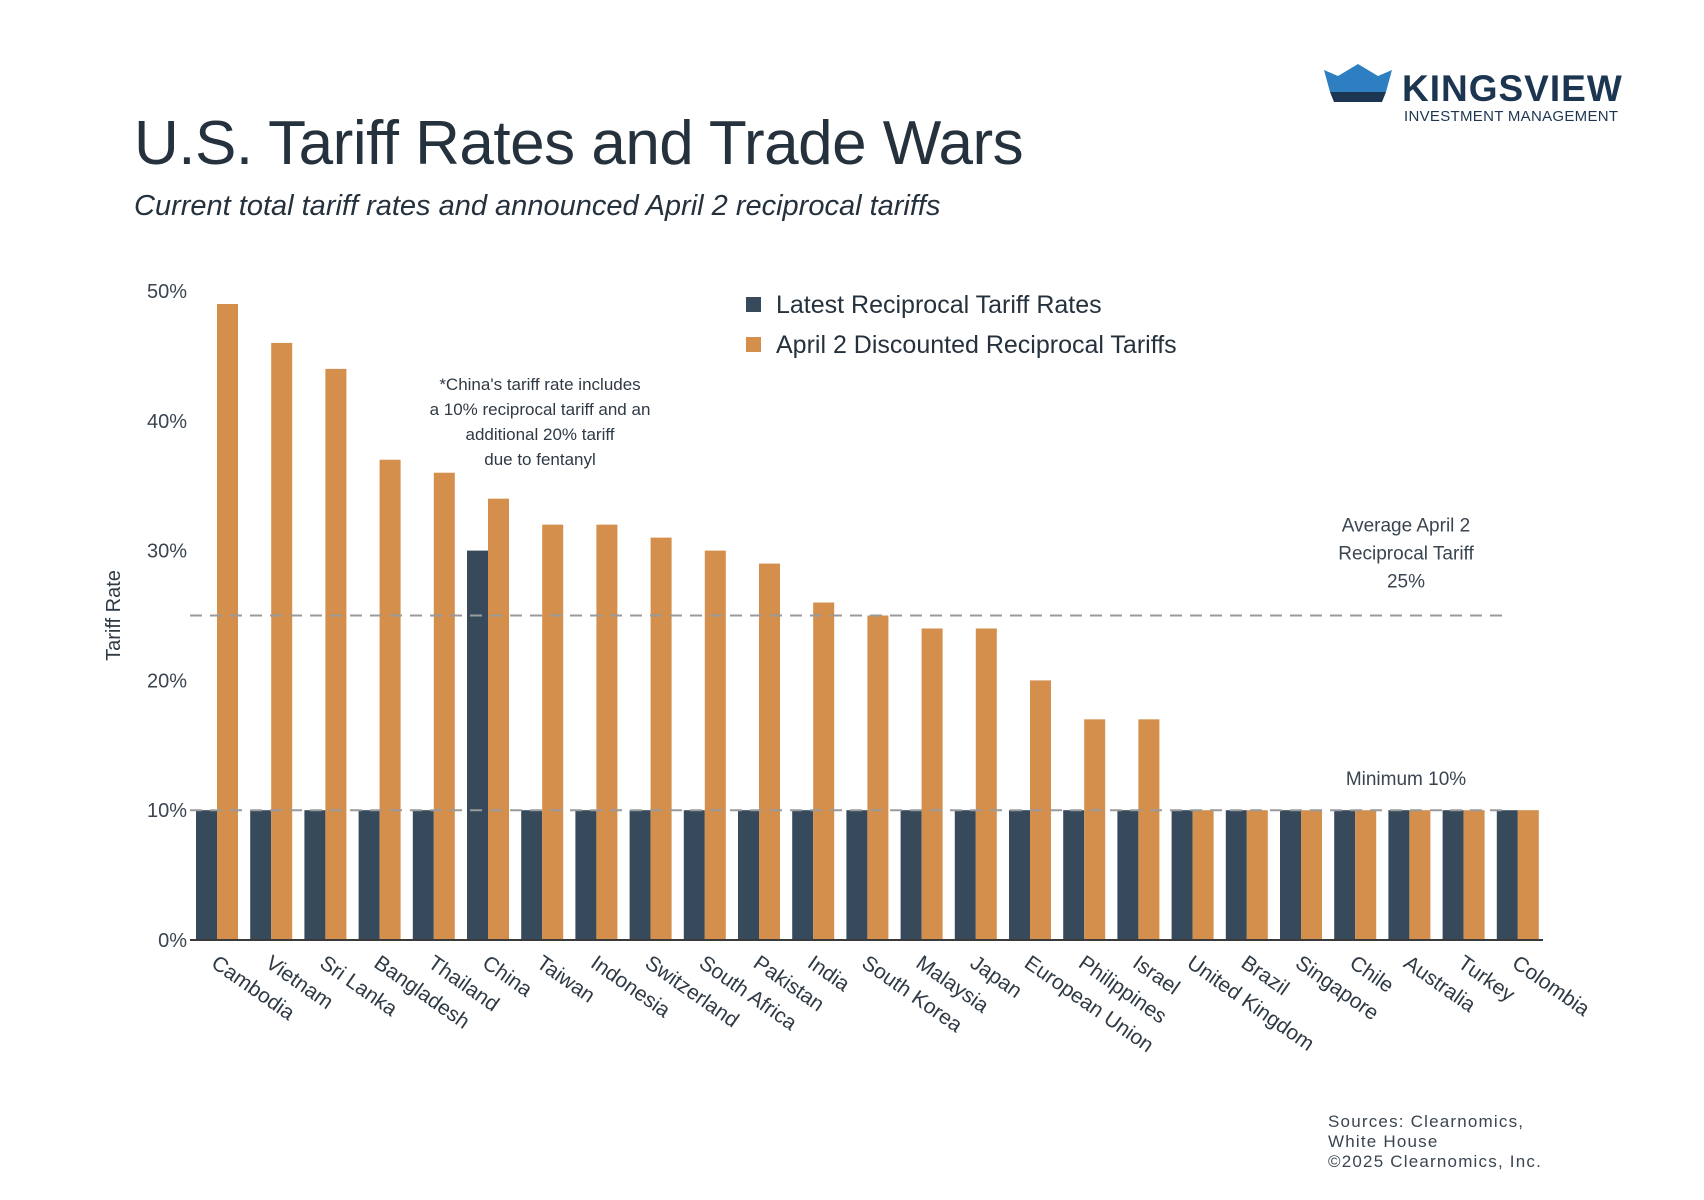  I want to click on china-annotation: due to fentanyl, so click(540, 459).